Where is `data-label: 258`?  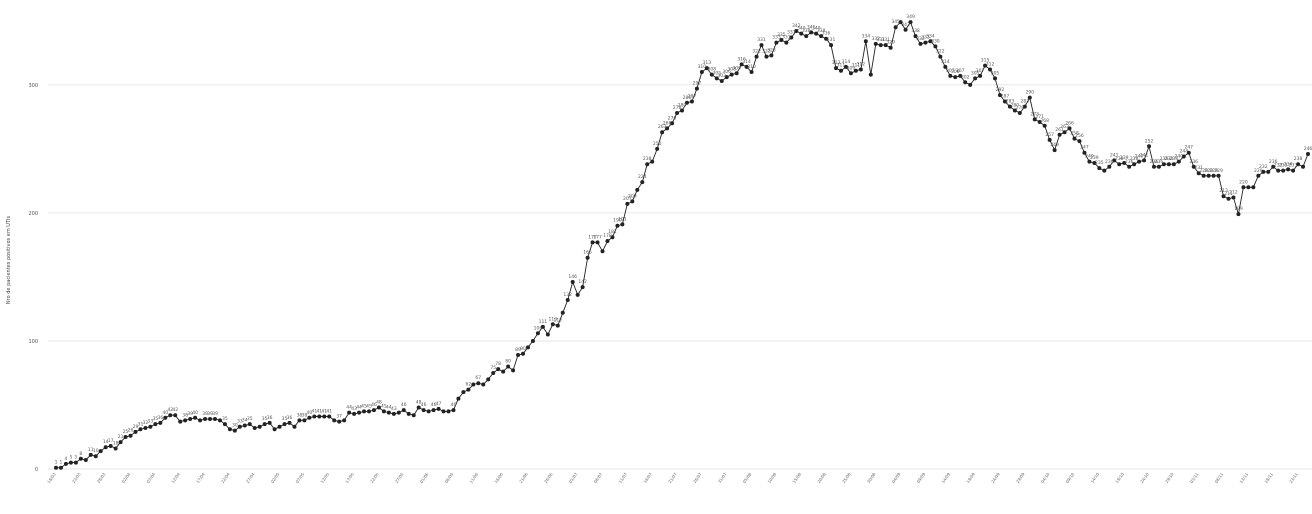
data-label: 258 is located at coordinates (1074, 134).